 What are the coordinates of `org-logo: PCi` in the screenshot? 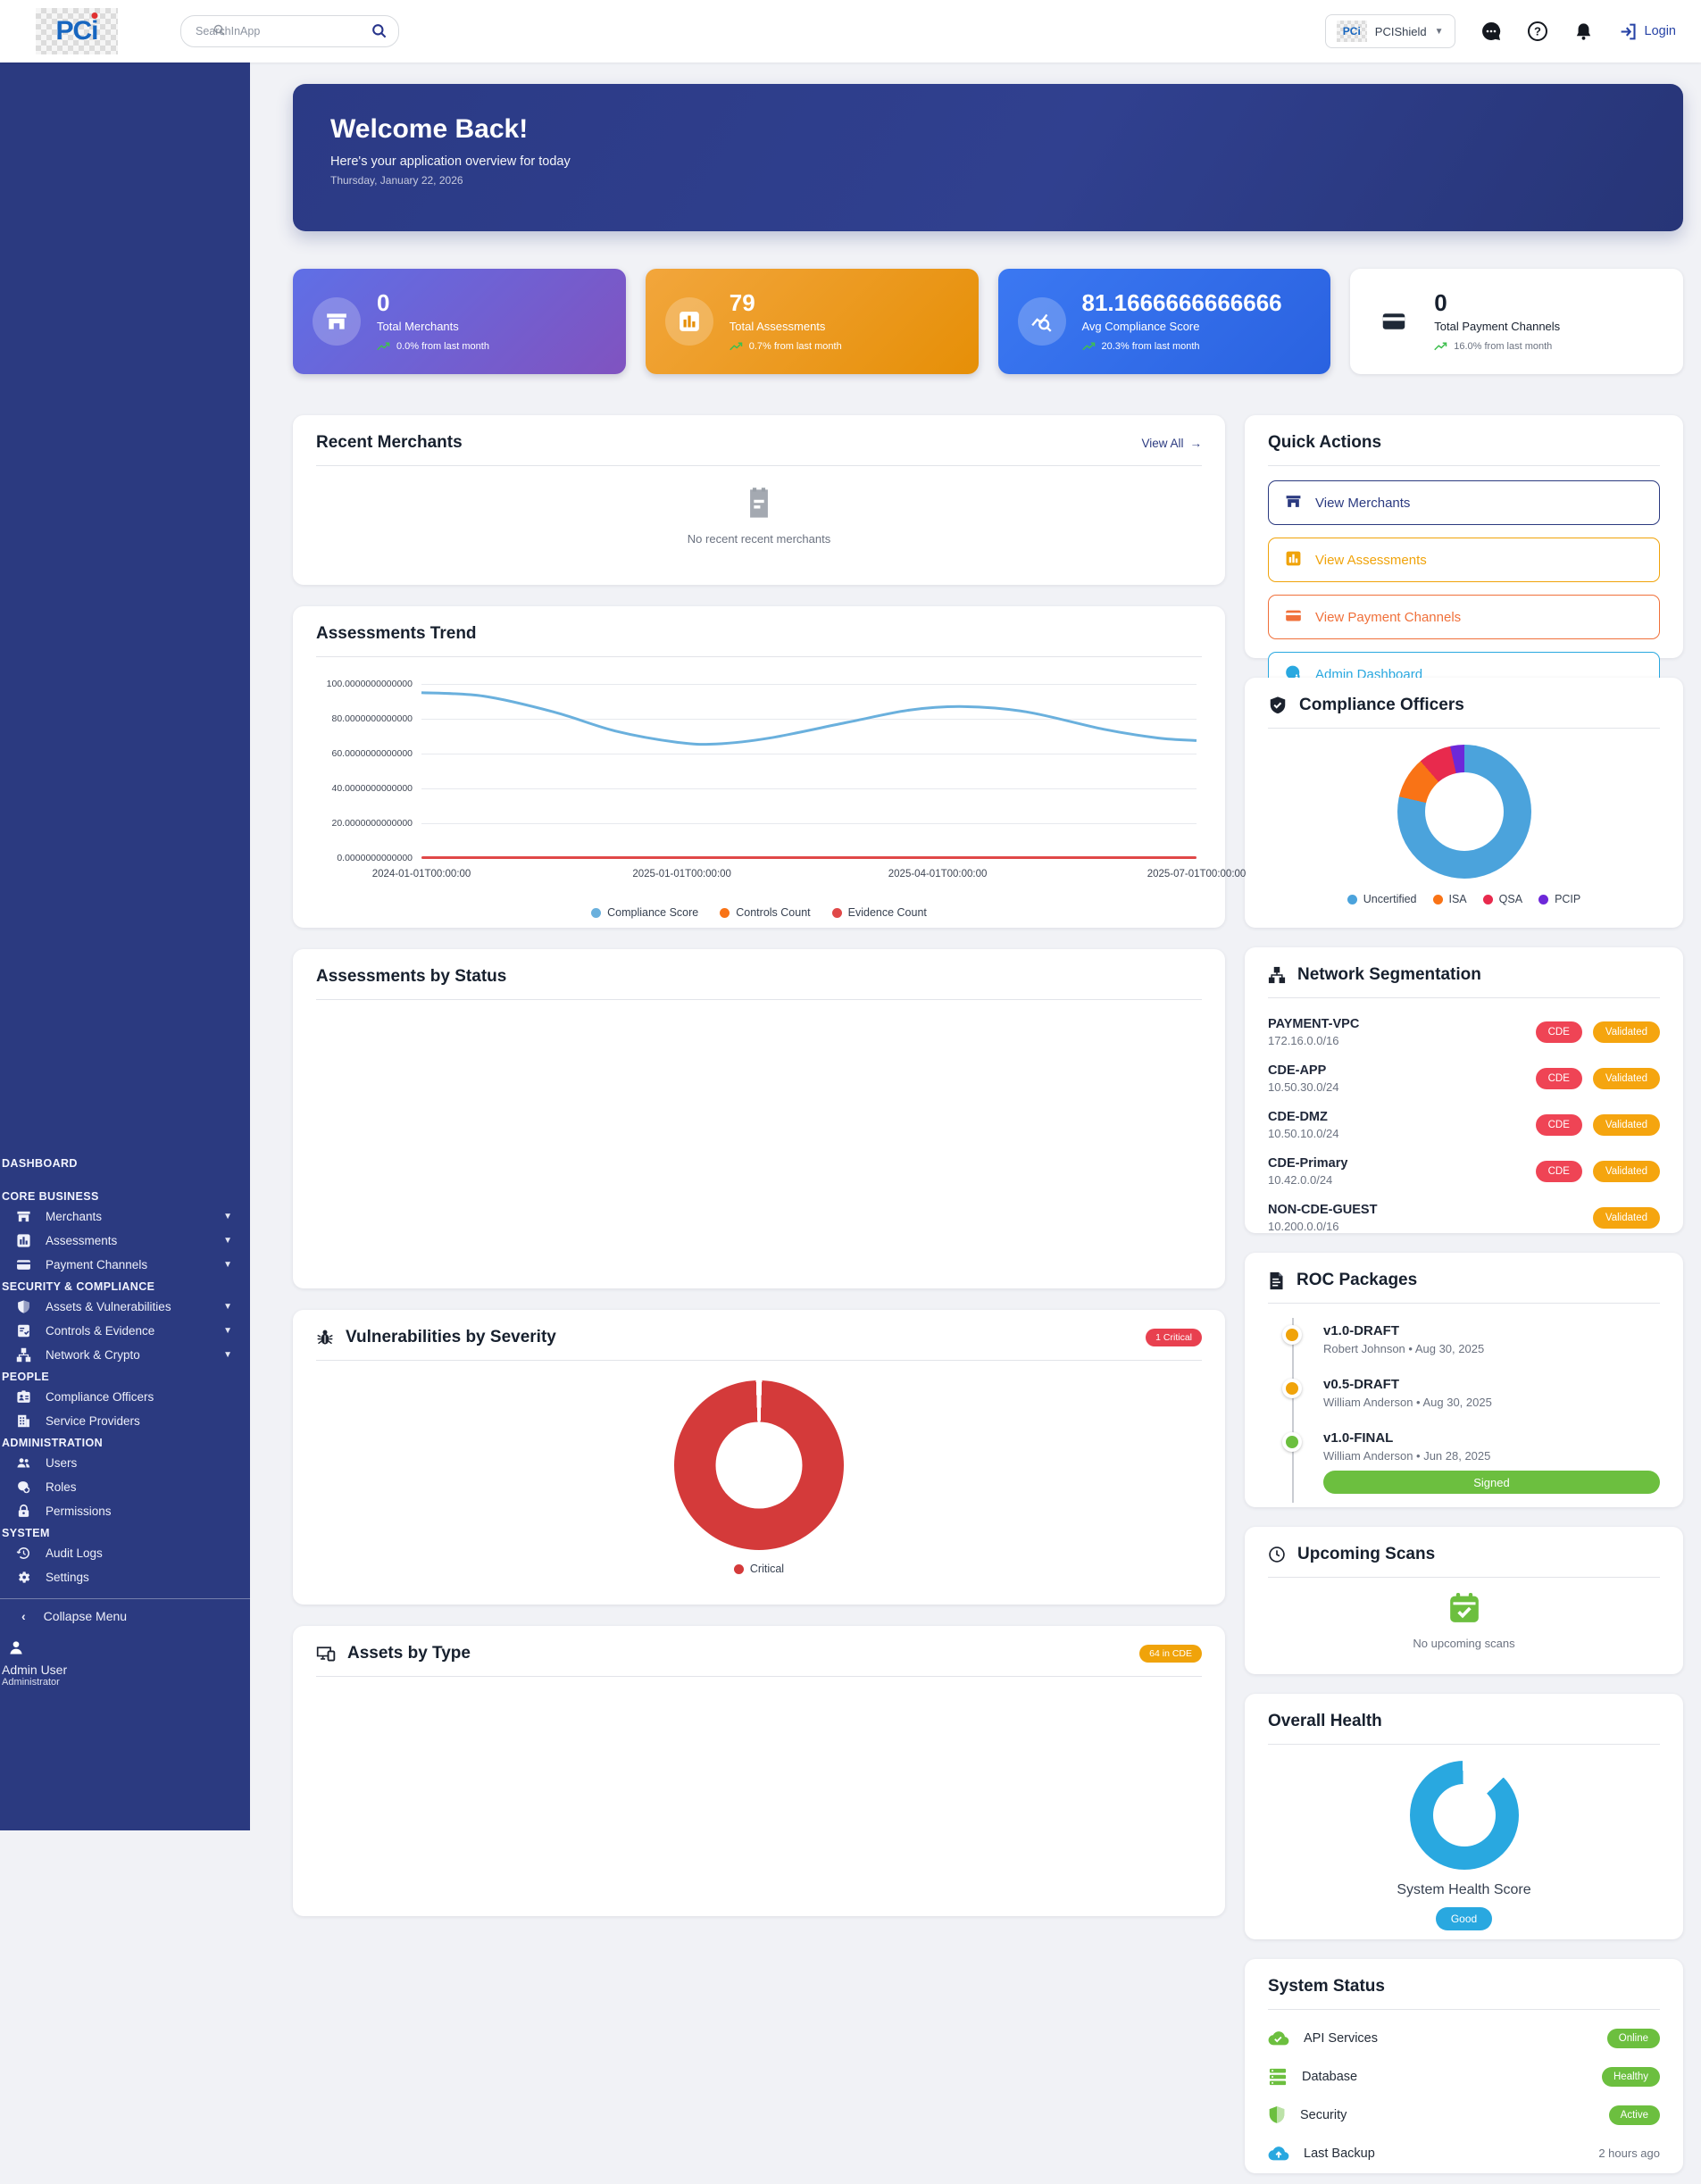 It's located at (1351, 31).